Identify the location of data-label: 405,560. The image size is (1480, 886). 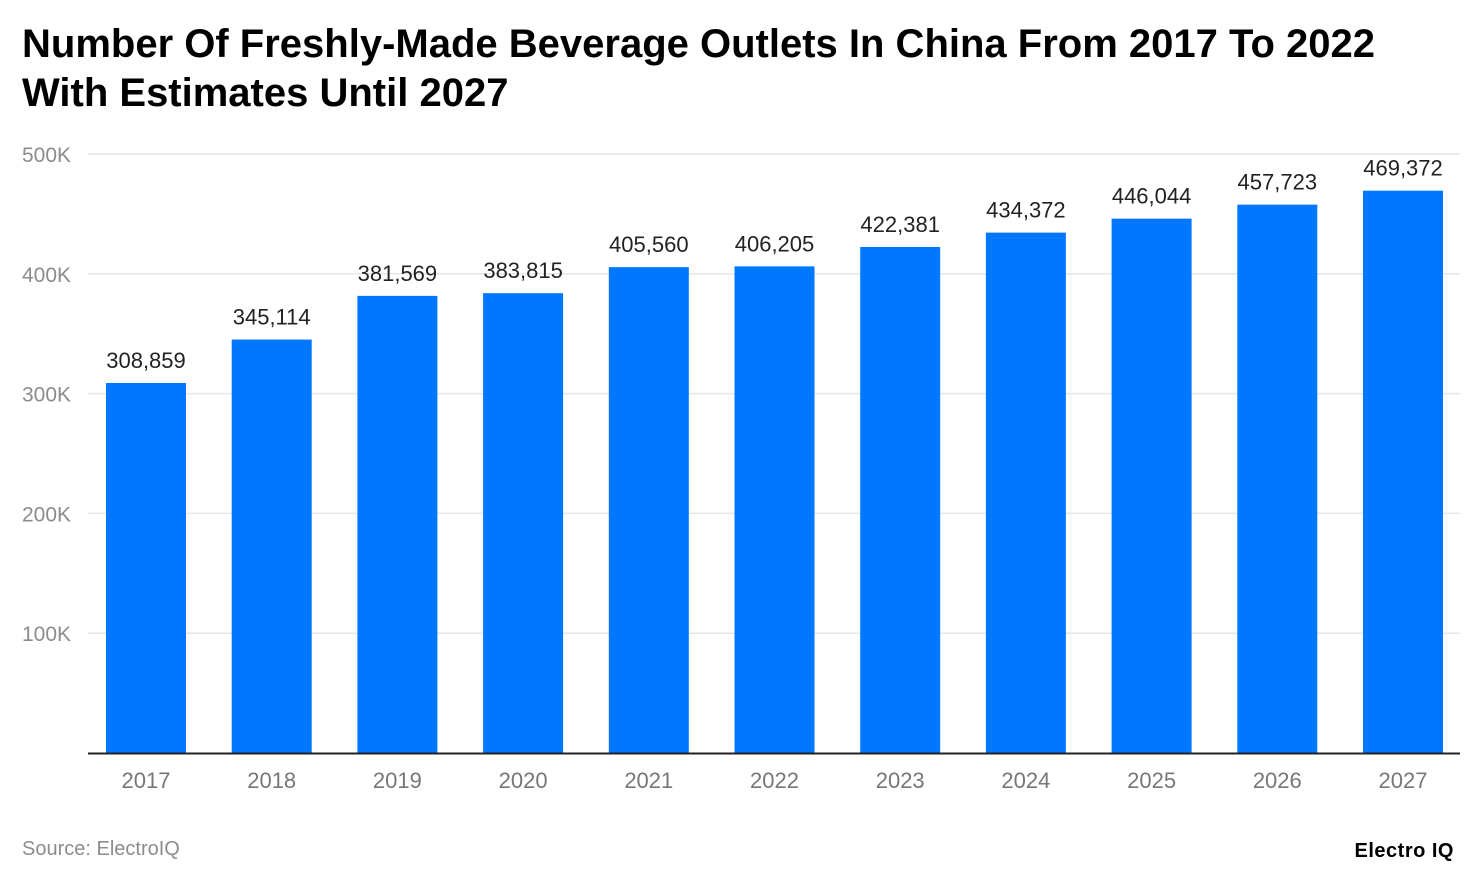
(649, 244).